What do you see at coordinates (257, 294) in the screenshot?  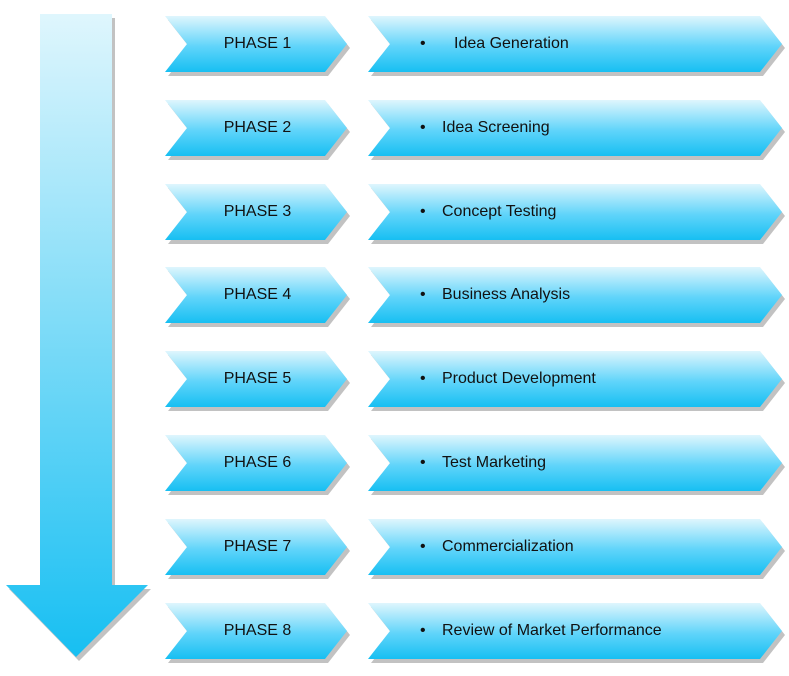 I see `phase-label: PHASE 4` at bounding box center [257, 294].